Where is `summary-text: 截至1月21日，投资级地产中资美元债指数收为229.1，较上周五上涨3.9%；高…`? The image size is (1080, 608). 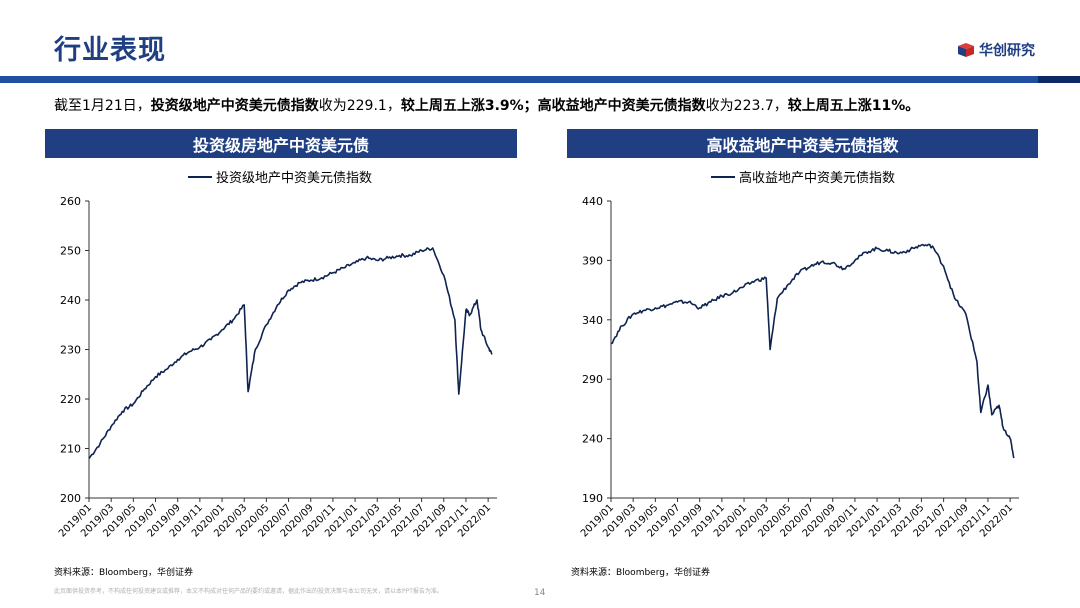 summary-text: 截至1月21日，投资级地产中资美元债指数收为229.1，较上周五上涨3.9%；高… is located at coordinates (486, 105).